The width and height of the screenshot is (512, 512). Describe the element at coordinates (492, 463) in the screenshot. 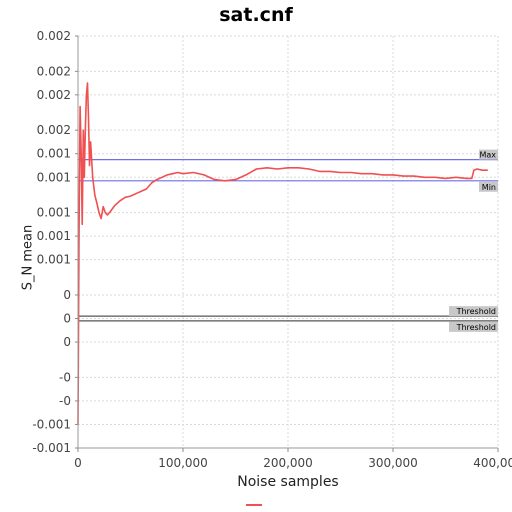

I see `x-tick-label: 400,000` at that location.